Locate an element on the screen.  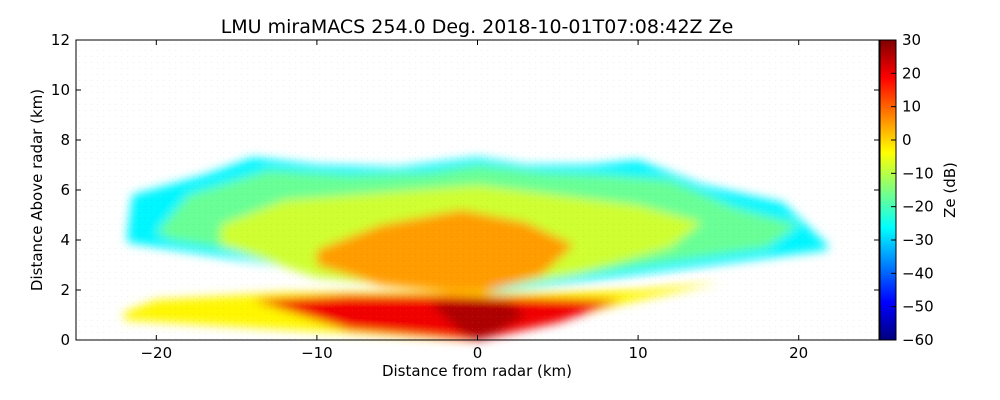
x-tick-label: 10 is located at coordinates (638, 353).